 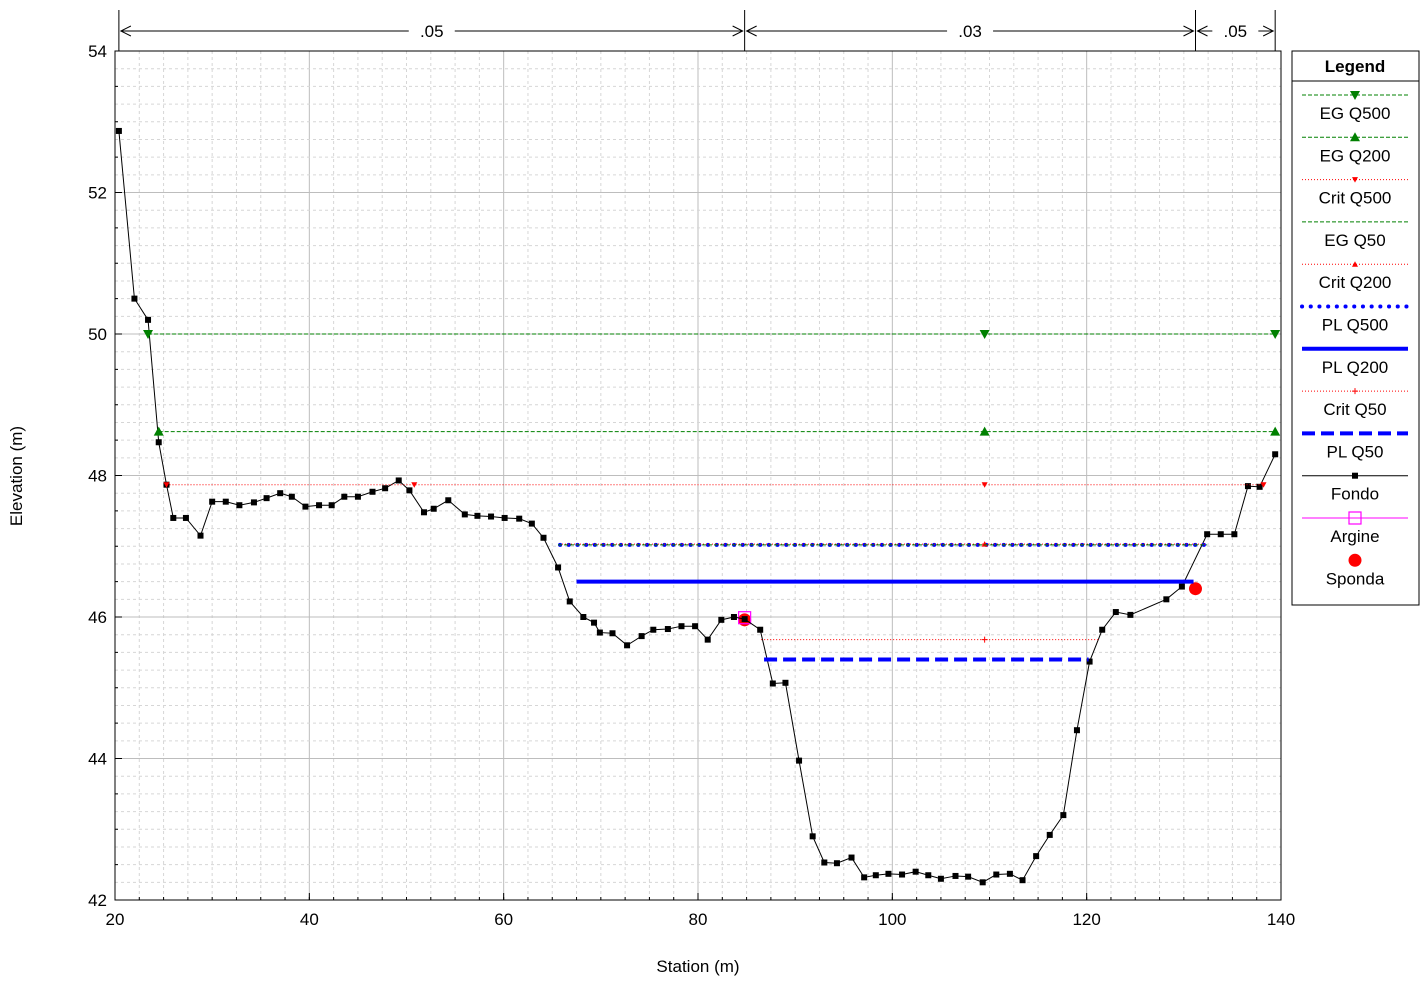 What do you see at coordinates (1086, 919) in the screenshot?
I see `x-tick-label: 120` at bounding box center [1086, 919].